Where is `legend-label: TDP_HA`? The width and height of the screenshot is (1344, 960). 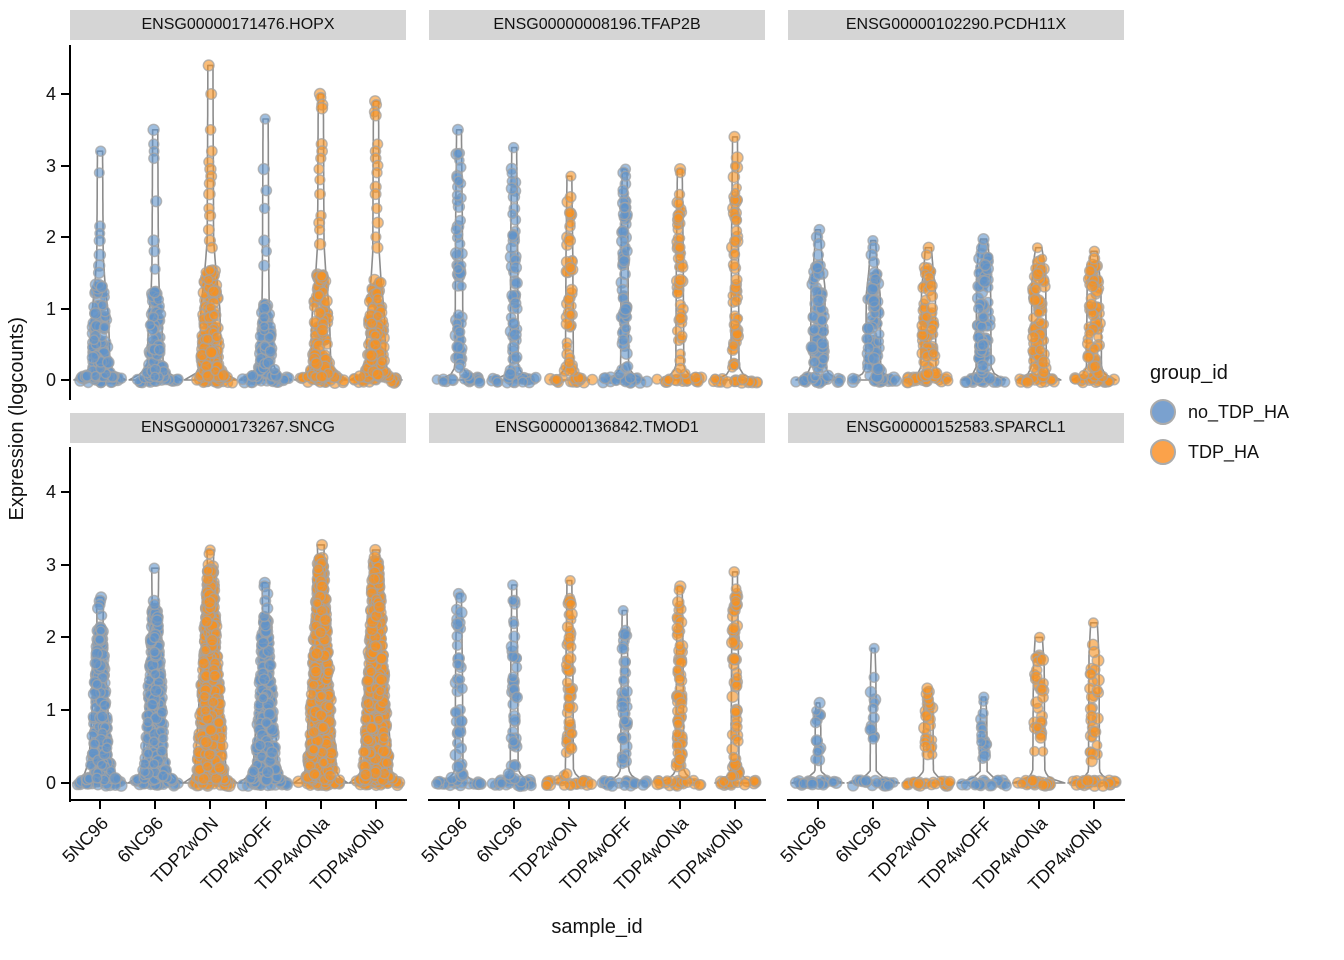
legend-label: TDP_HA is located at coordinates (1224, 451).